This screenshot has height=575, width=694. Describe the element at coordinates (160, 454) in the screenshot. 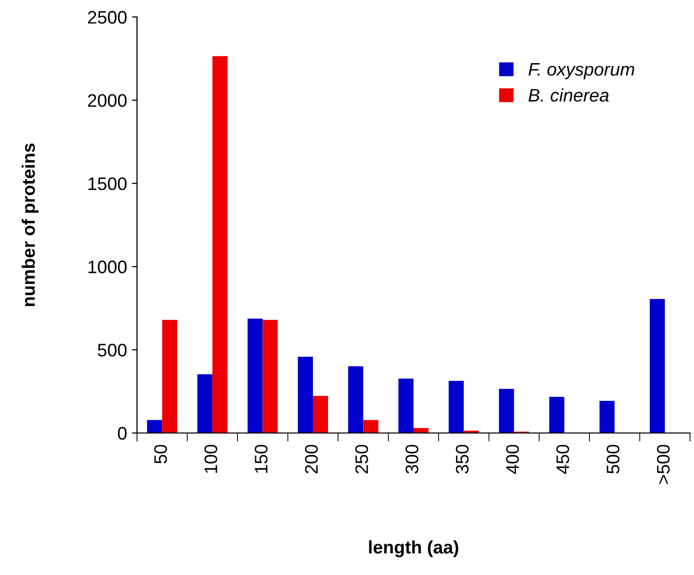

I see `x-tick-label: 50` at that location.